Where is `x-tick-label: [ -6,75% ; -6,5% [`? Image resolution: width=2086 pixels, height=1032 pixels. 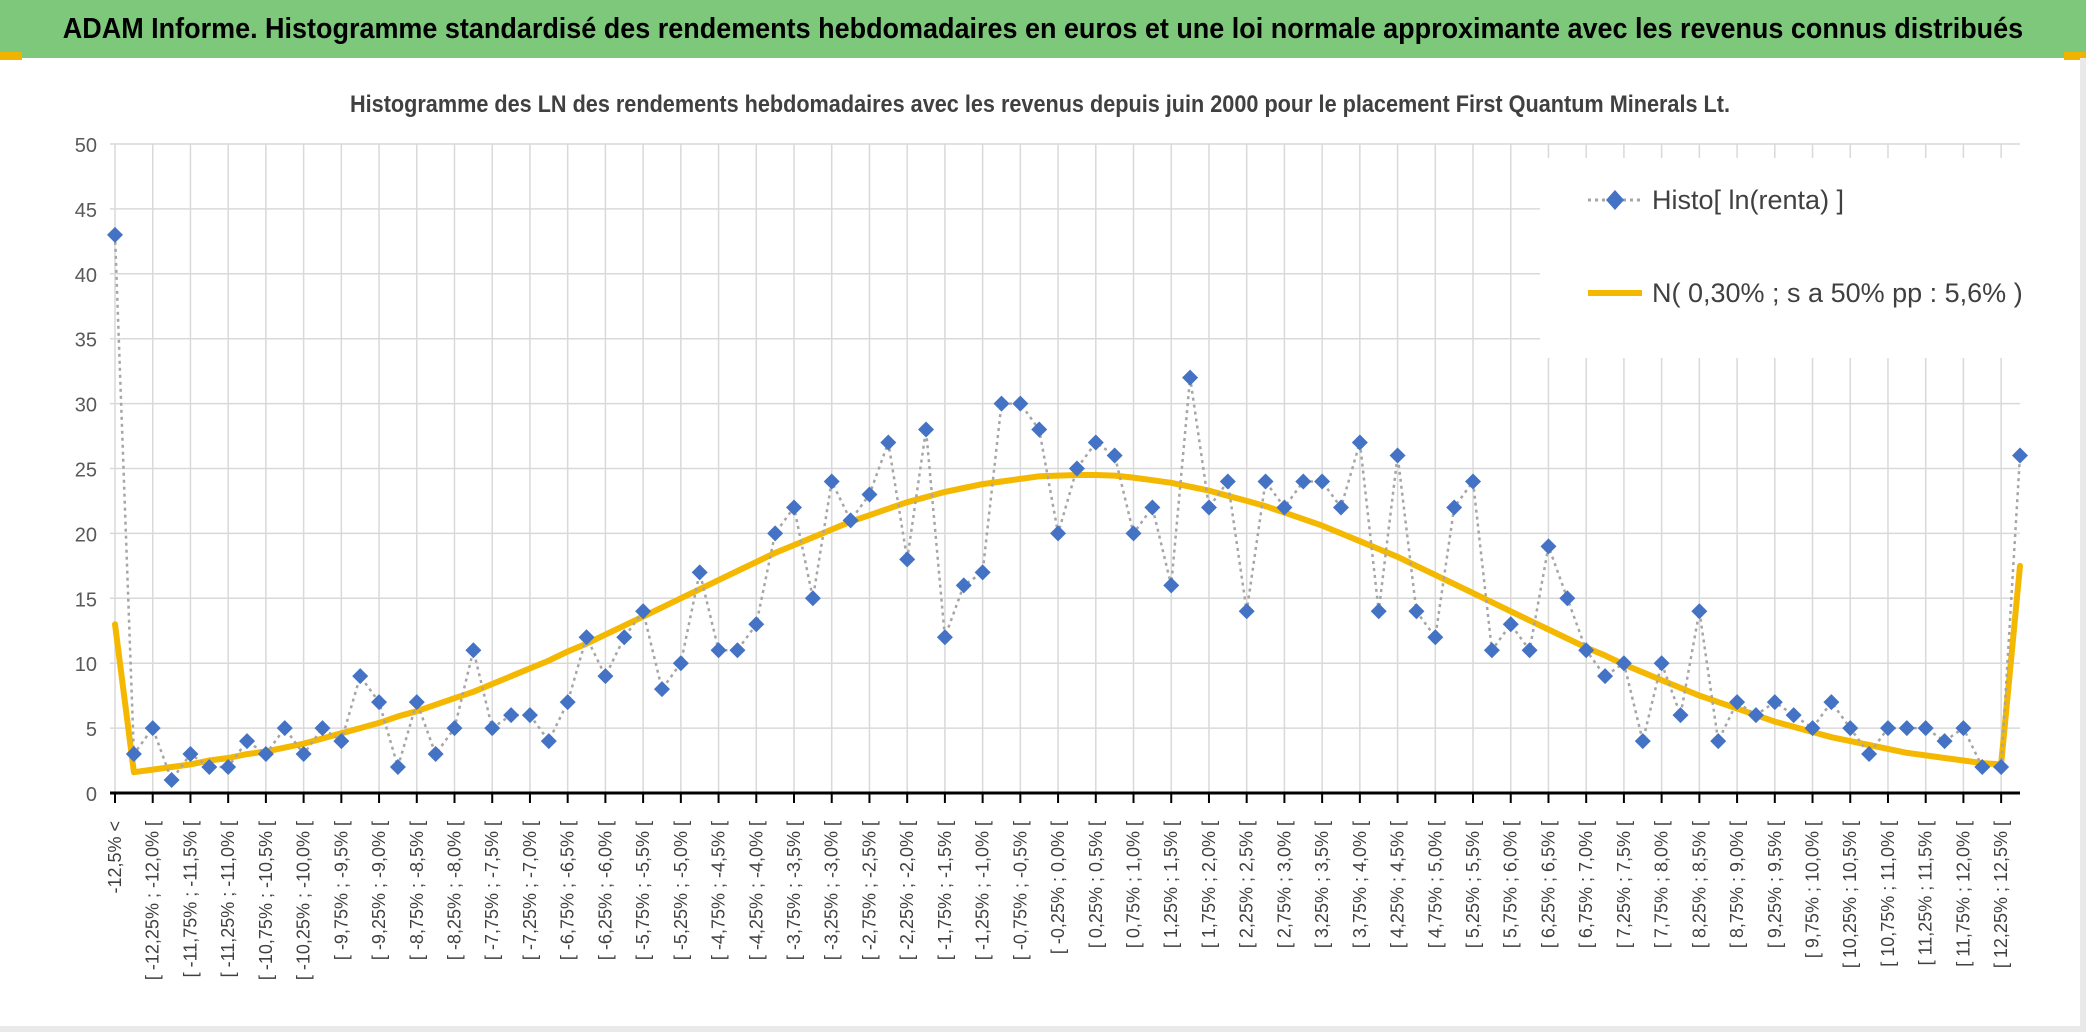 x-tick-label: [ -6,75% ; -6,5% [ is located at coordinates (568, 890).